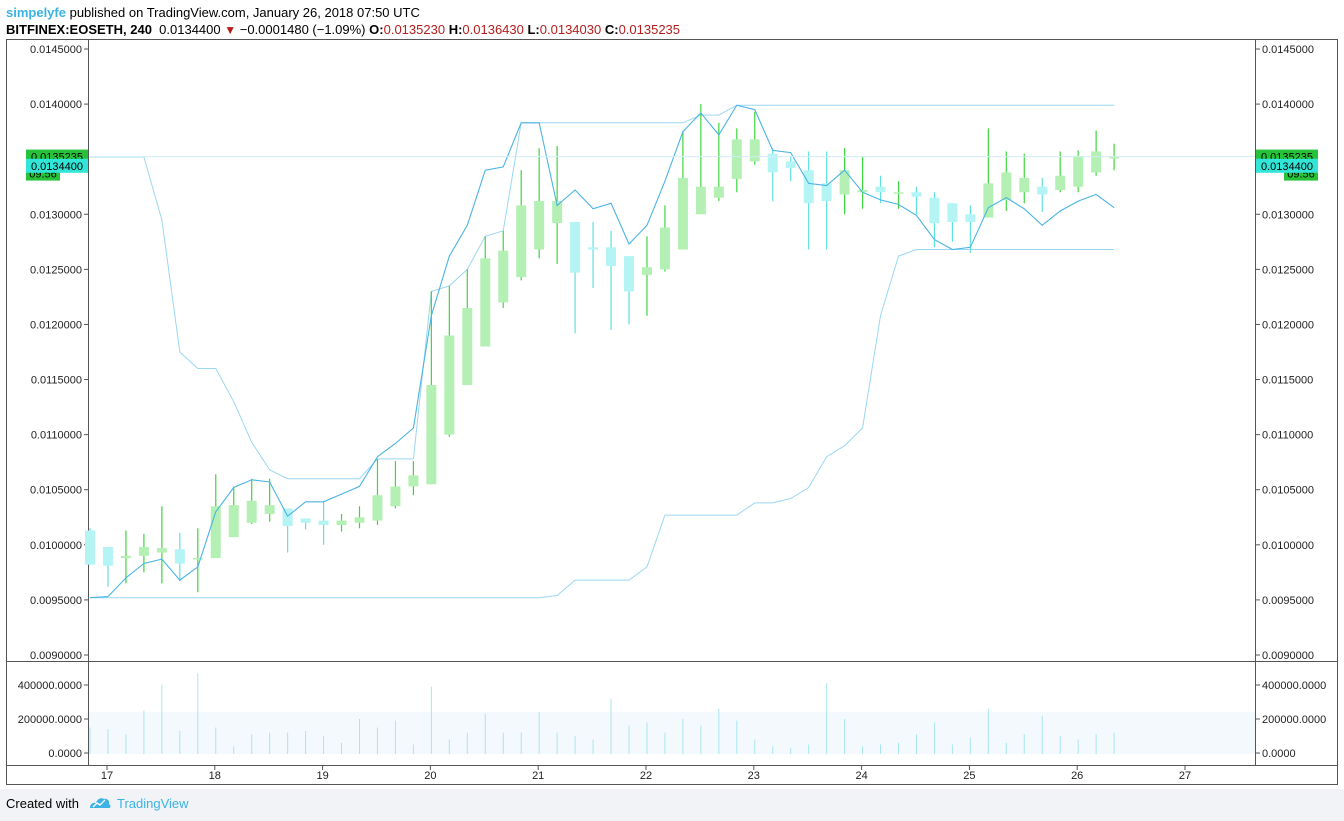 This screenshot has width=1344, height=821. I want to click on volume-label-left: 200000.0000, so click(50, 720).